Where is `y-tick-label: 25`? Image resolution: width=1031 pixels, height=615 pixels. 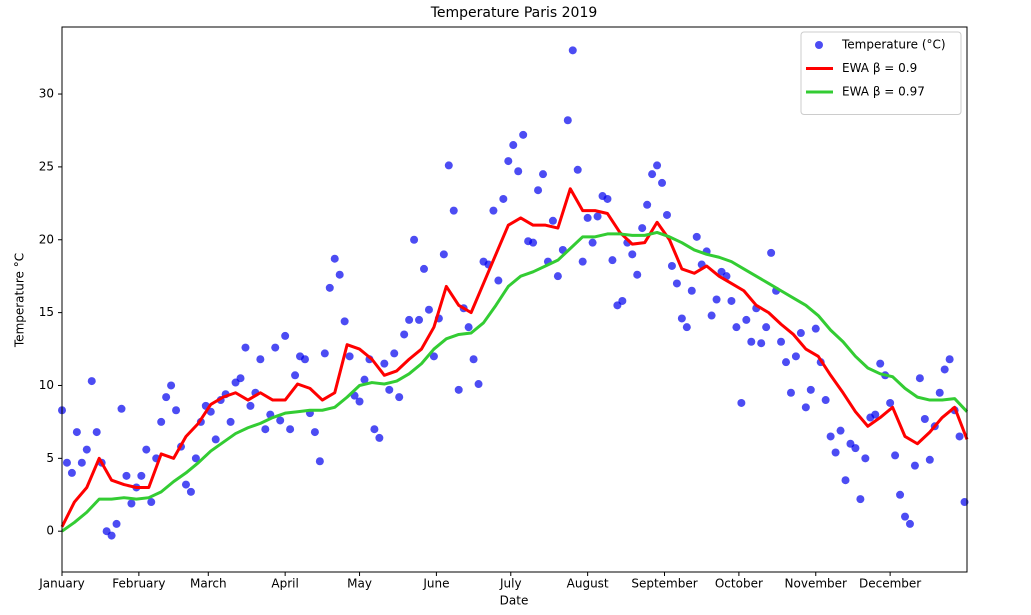 y-tick-label: 25 is located at coordinates (46, 166).